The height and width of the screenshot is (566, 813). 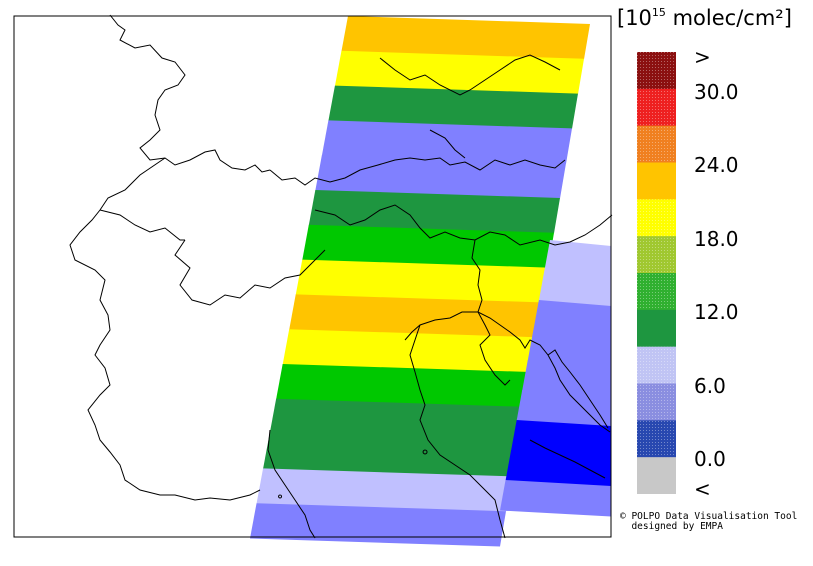 What do you see at coordinates (702, 489) in the screenshot?
I see `colorbar-label-under: <` at bounding box center [702, 489].